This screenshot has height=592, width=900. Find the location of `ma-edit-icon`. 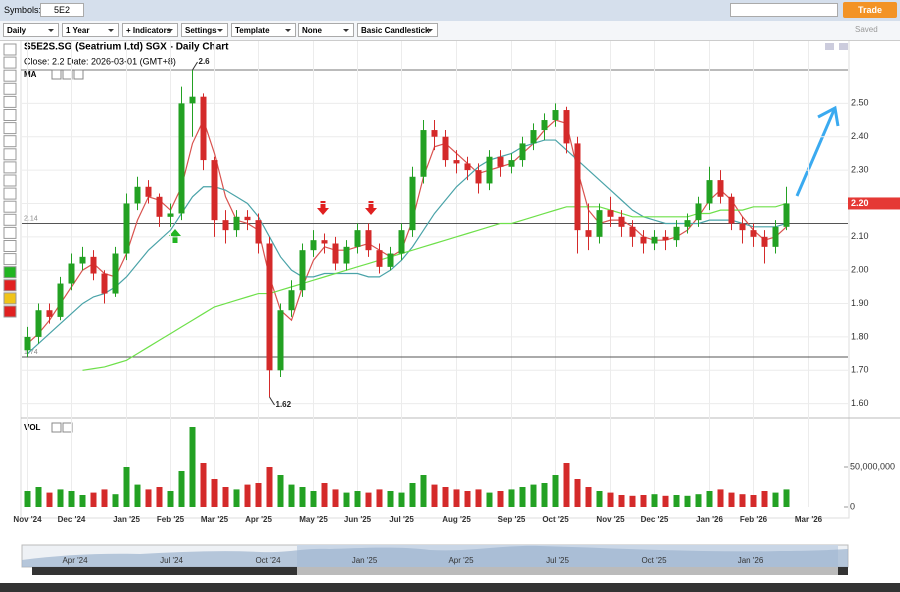

ma-edit-icon is located at coordinates (56, 74).